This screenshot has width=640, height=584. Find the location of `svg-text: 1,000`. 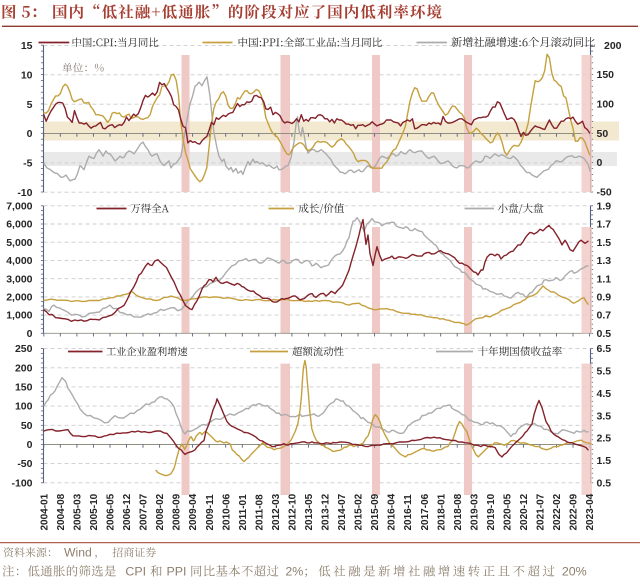

svg-text: 1,000 is located at coordinates (19, 316).